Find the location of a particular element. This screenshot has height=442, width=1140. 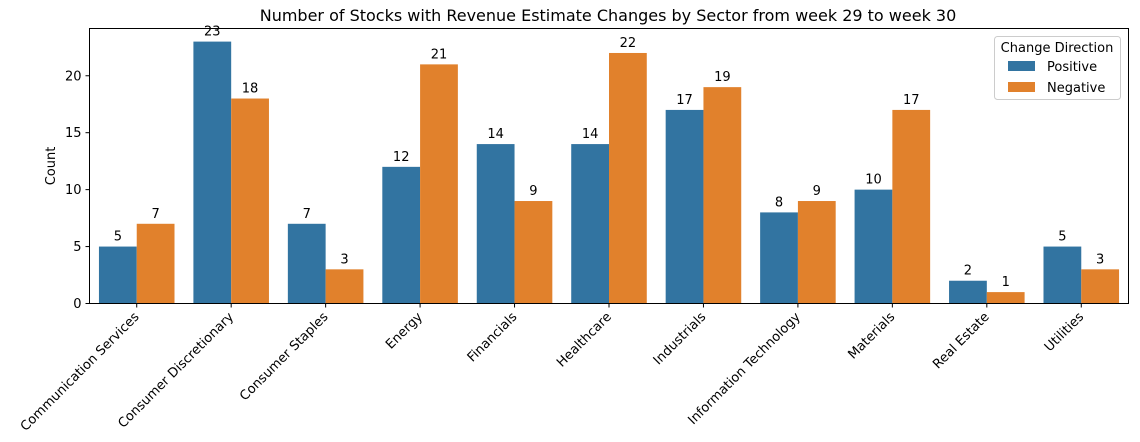

y-tick-label-3: 15 is located at coordinates (73, 133).